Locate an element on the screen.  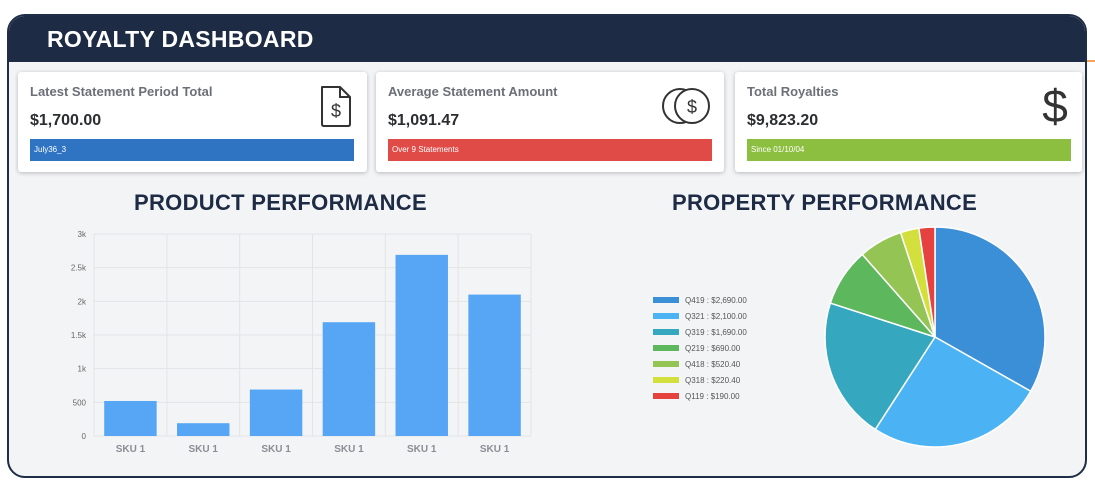
legend-item: Q418 : $520.40 is located at coordinates (713, 364).